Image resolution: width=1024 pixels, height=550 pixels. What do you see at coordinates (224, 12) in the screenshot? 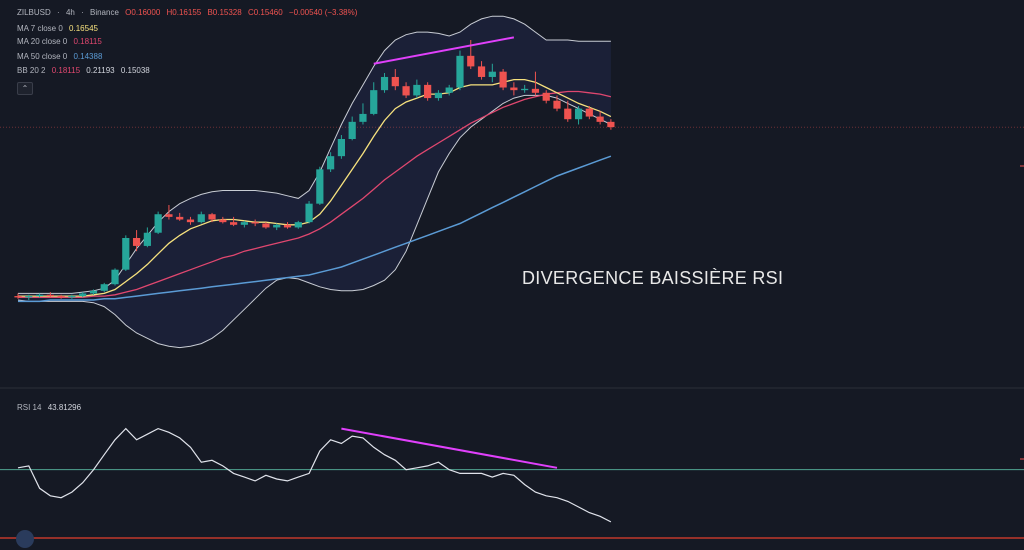
I see `ohlc-low: B0.15328` at bounding box center [224, 12].